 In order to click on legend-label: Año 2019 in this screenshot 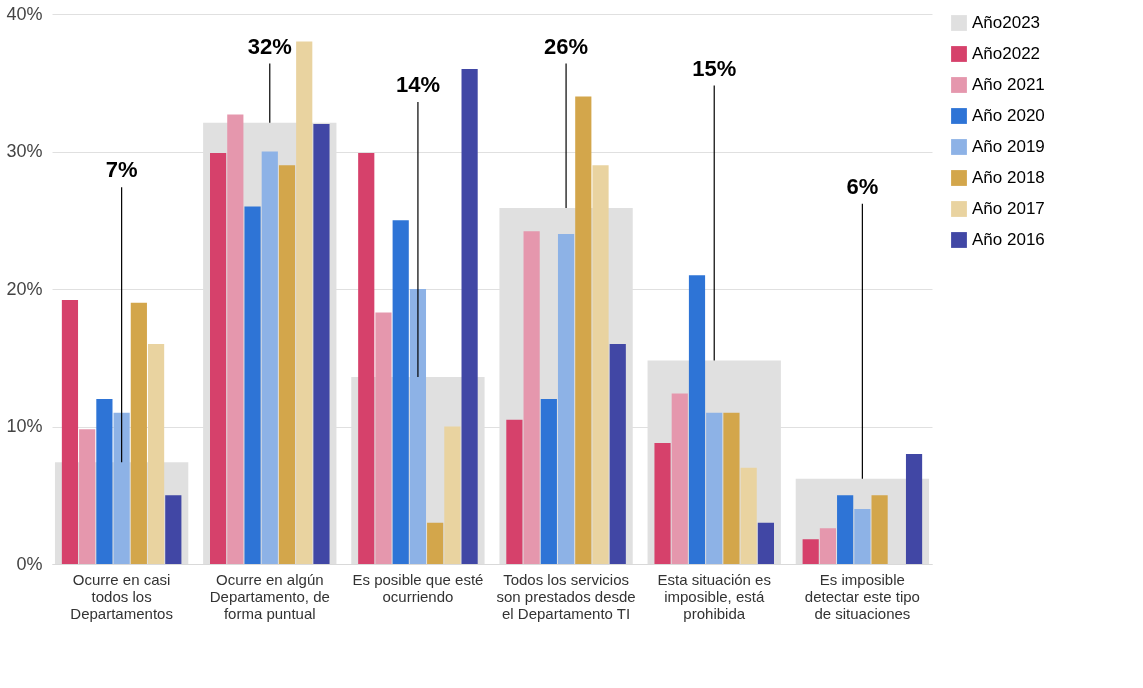, I will do `click(1008, 146)`.